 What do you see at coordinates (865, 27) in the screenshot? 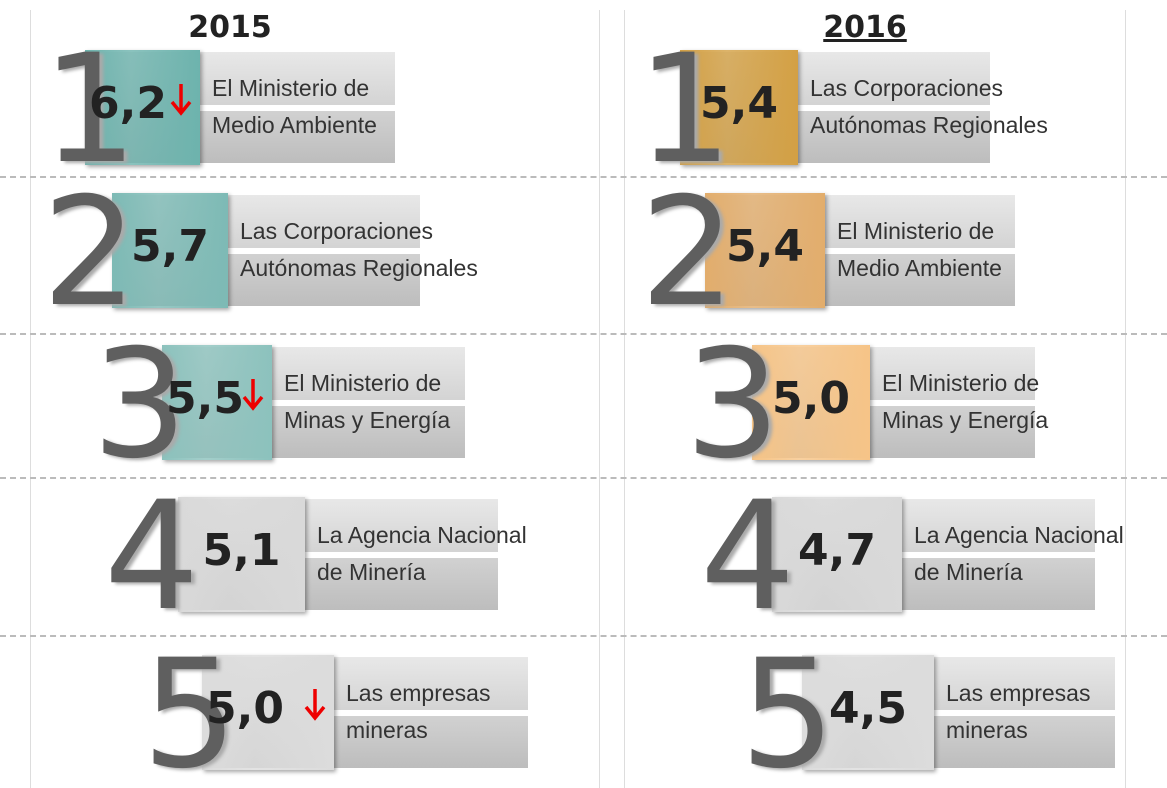
I see `year-heading: 2016` at bounding box center [865, 27].